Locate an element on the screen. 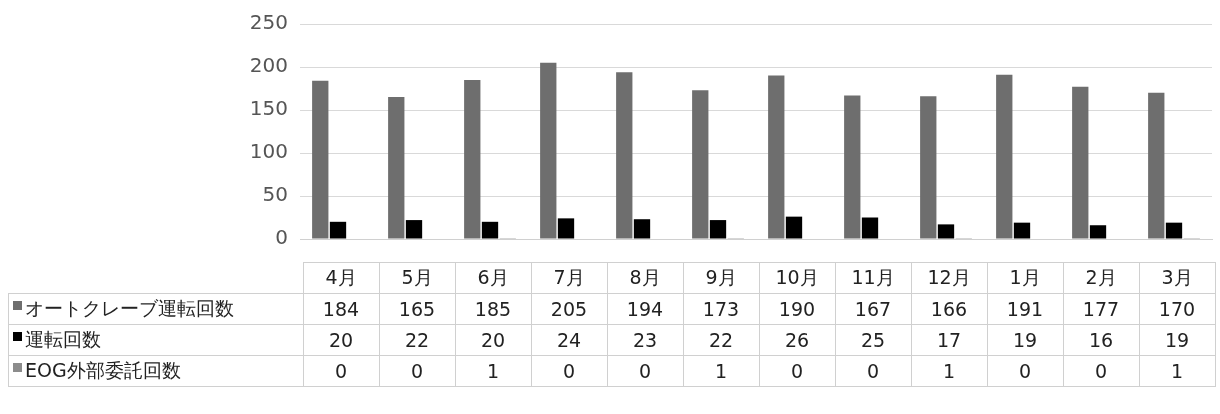 Image resolution: width=1220 pixels, height=414 pixels. data-label: 16 is located at coordinates (1101, 340).